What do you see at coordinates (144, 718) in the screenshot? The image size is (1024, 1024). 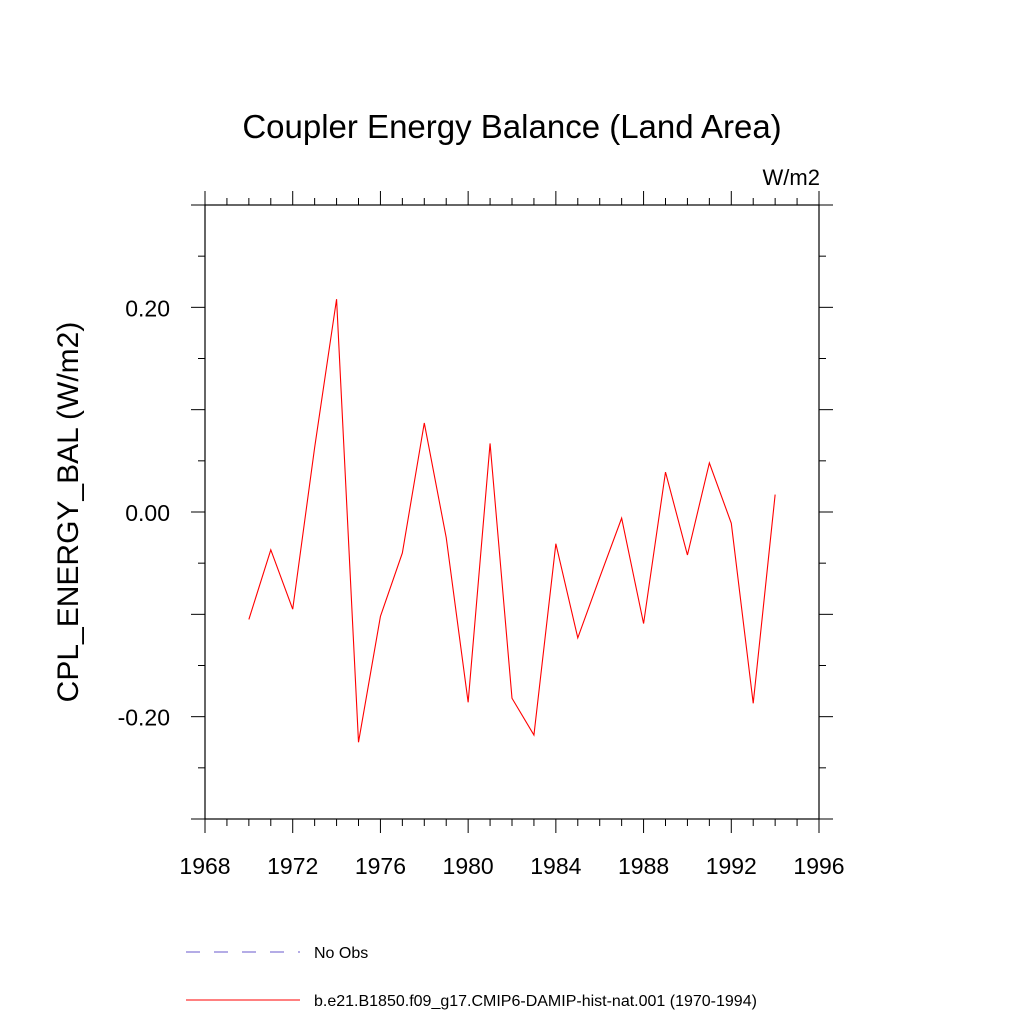 I see `y-tick-label: -0.20` at bounding box center [144, 718].